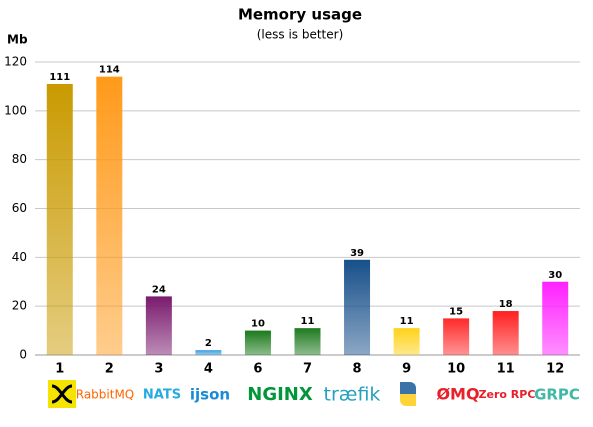  What do you see at coordinates (59, 369) in the screenshot?
I see `x-tick-label: 1` at bounding box center [59, 369].